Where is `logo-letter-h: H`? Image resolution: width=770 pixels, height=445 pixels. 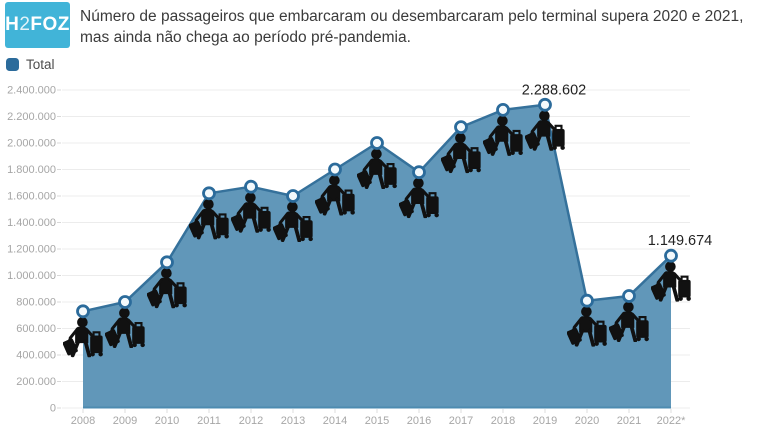
logo-letter-h: H is located at coordinates (12, 24).